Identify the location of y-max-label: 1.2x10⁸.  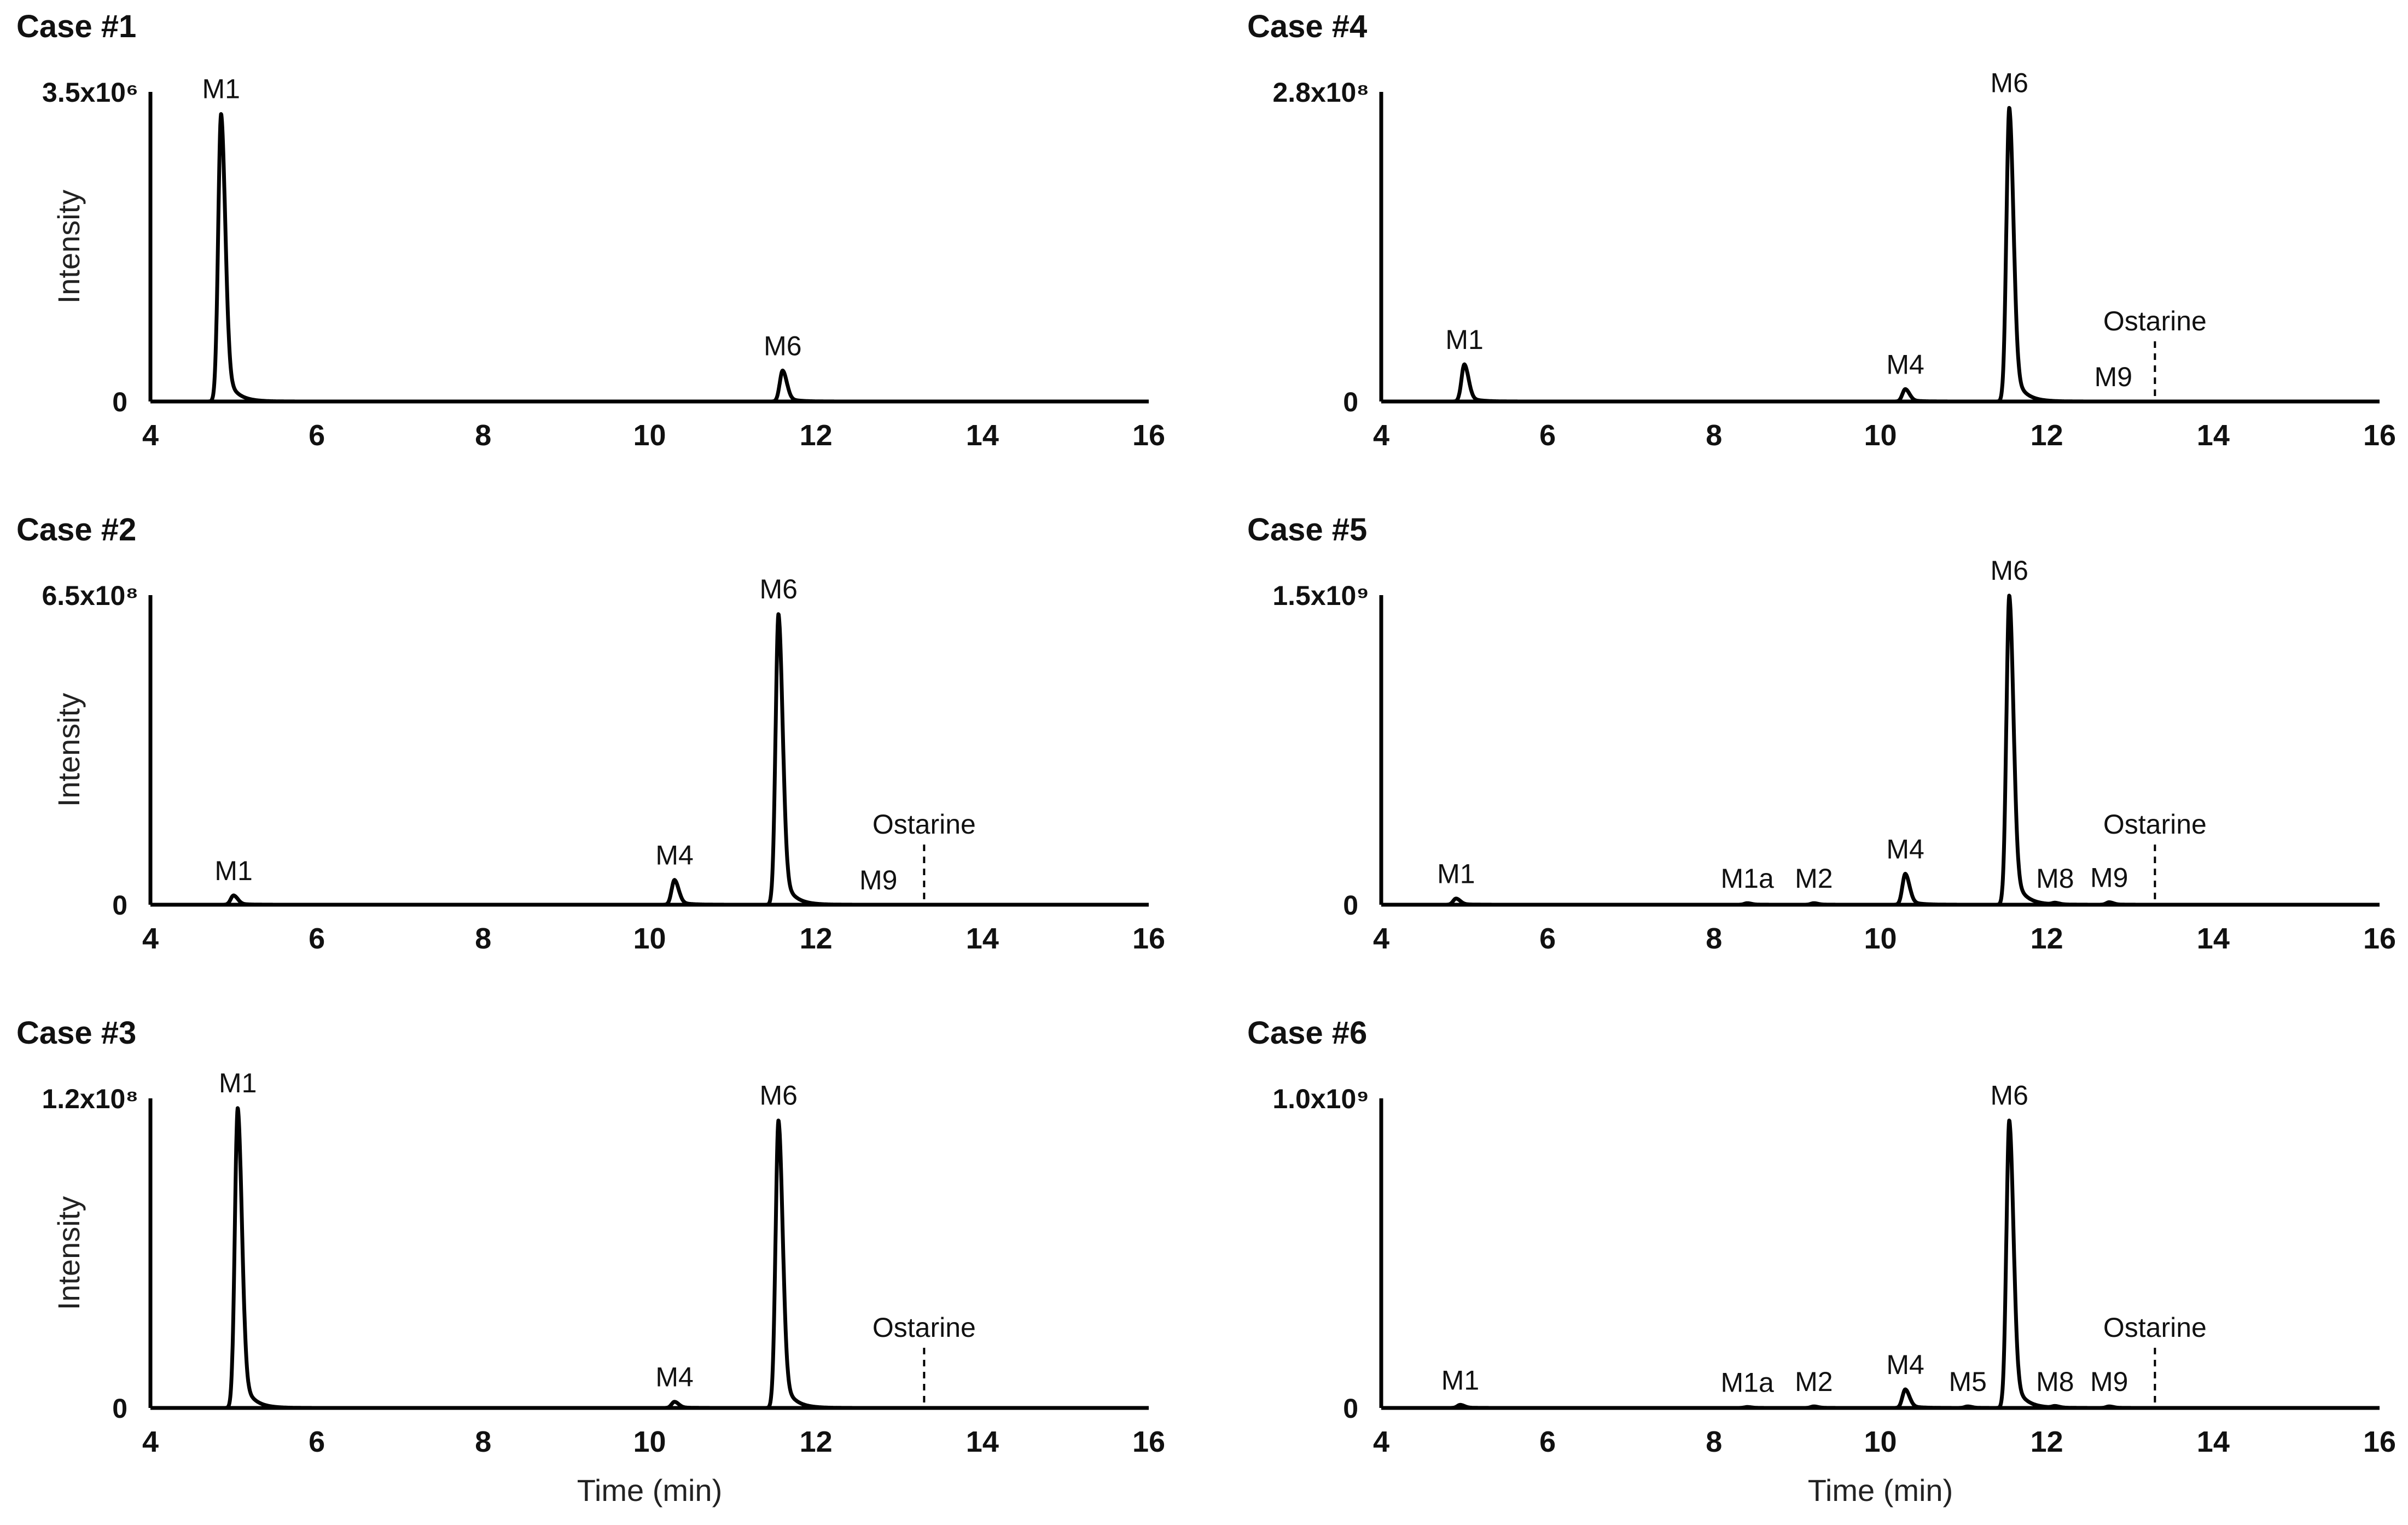
(90, 1099).